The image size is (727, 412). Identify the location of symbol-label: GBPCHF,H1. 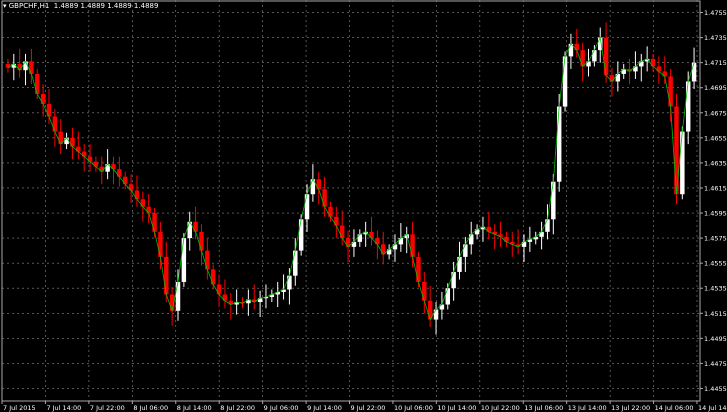
(29, 6).